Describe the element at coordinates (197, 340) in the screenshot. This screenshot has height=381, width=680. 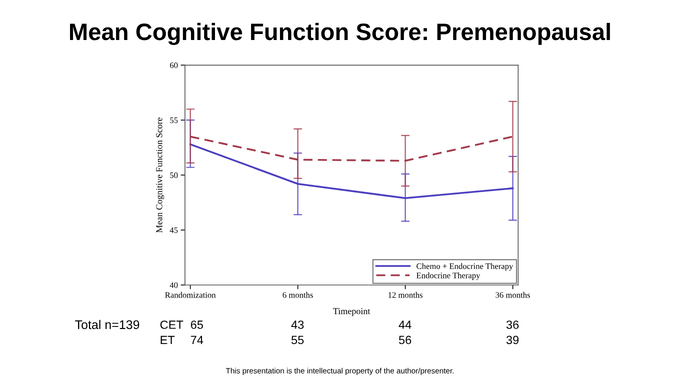
I see `text: 74` at that location.